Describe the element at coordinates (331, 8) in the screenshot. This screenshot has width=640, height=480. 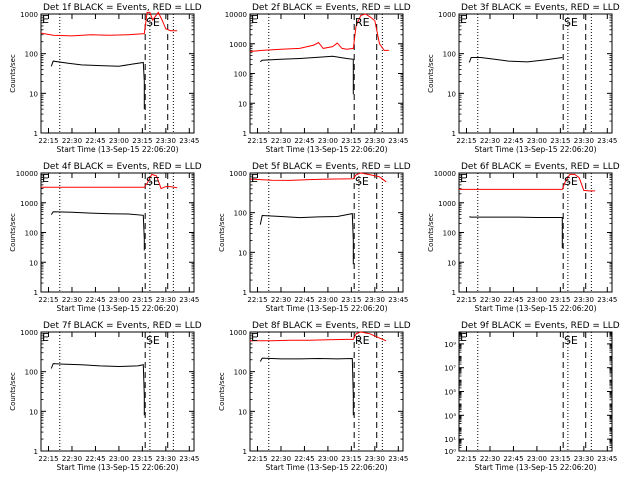
I see `chart-title: Det 2f BLACK = Events, RED = LLD` at that location.